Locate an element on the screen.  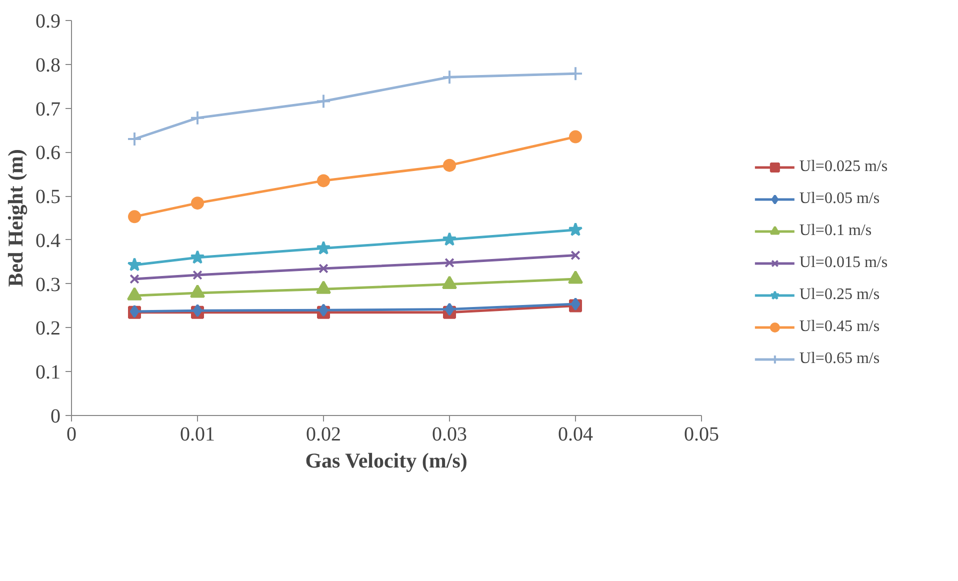
y-tick-label: 0.1 is located at coordinates (48, 373).